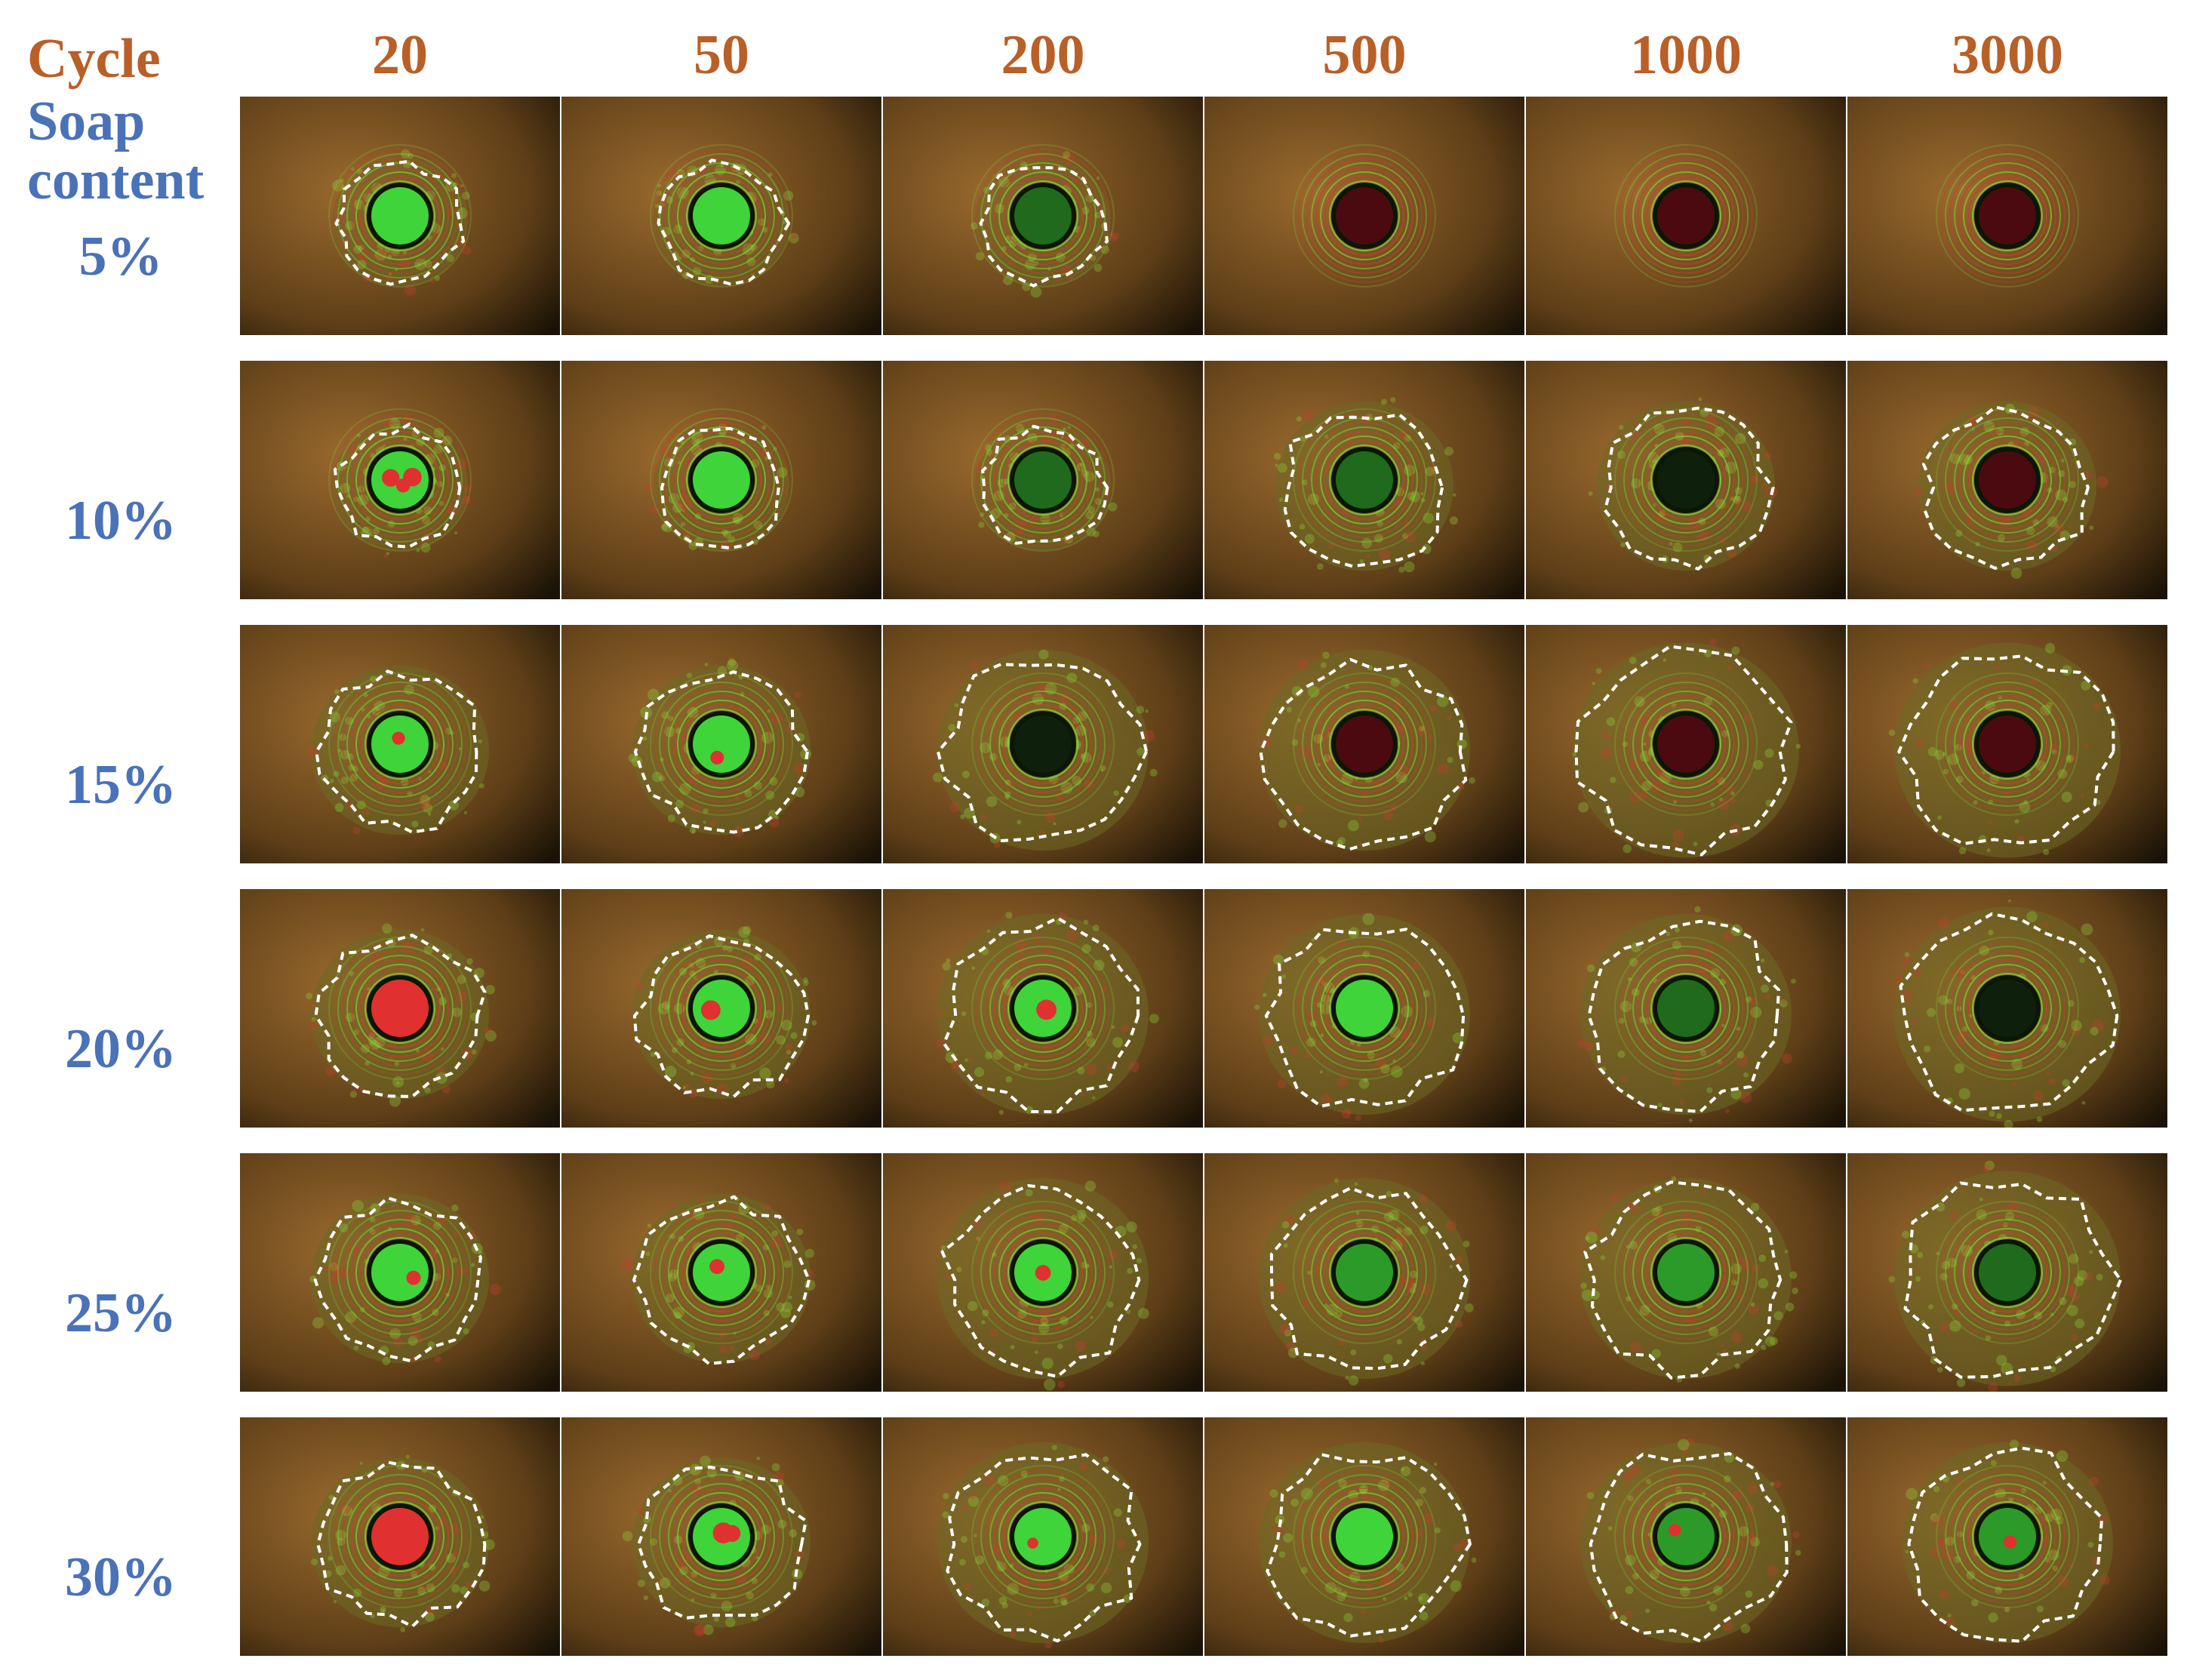  What do you see at coordinates (121, 1577) in the screenshot?
I see `soap-label-30: 30%` at bounding box center [121, 1577].